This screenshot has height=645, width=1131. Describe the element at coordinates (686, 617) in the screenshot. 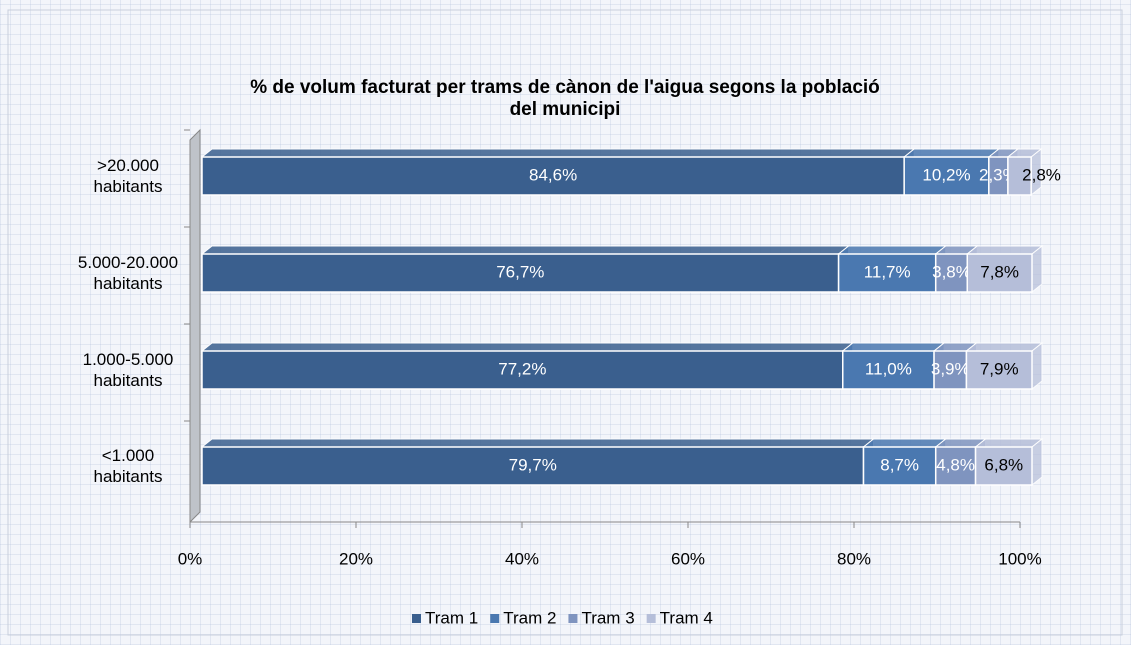

I see `legend-label: Tram 4` at that location.